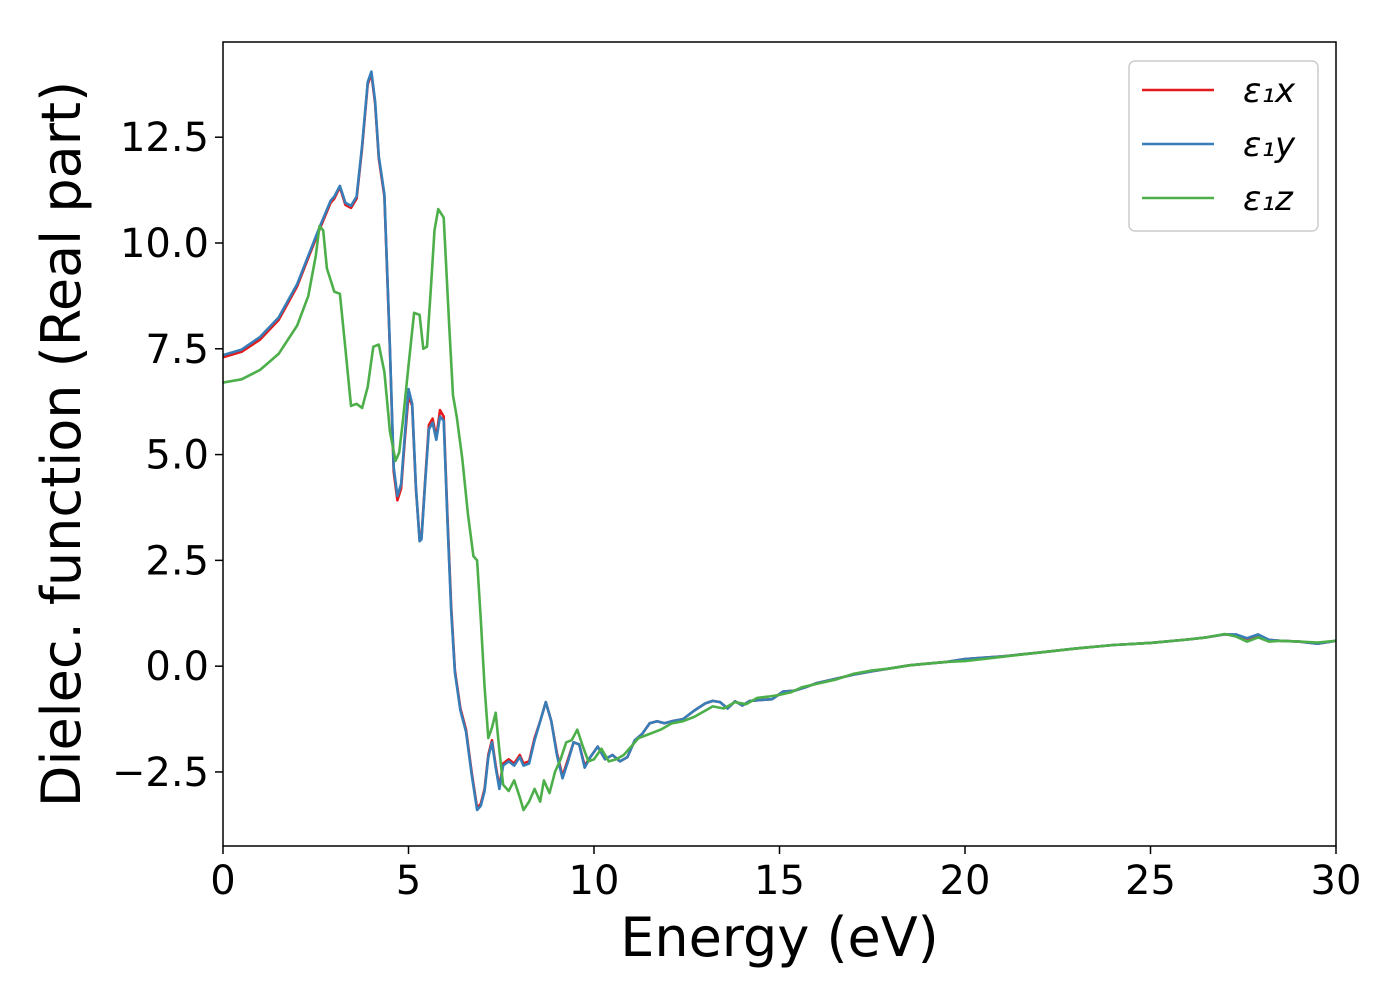 This screenshot has height=1000, width=1400. What do you see at coordinates (177, 350) in the screenshot?
I see `y-tick-label: 7.5` at bounding box center [177, 350].